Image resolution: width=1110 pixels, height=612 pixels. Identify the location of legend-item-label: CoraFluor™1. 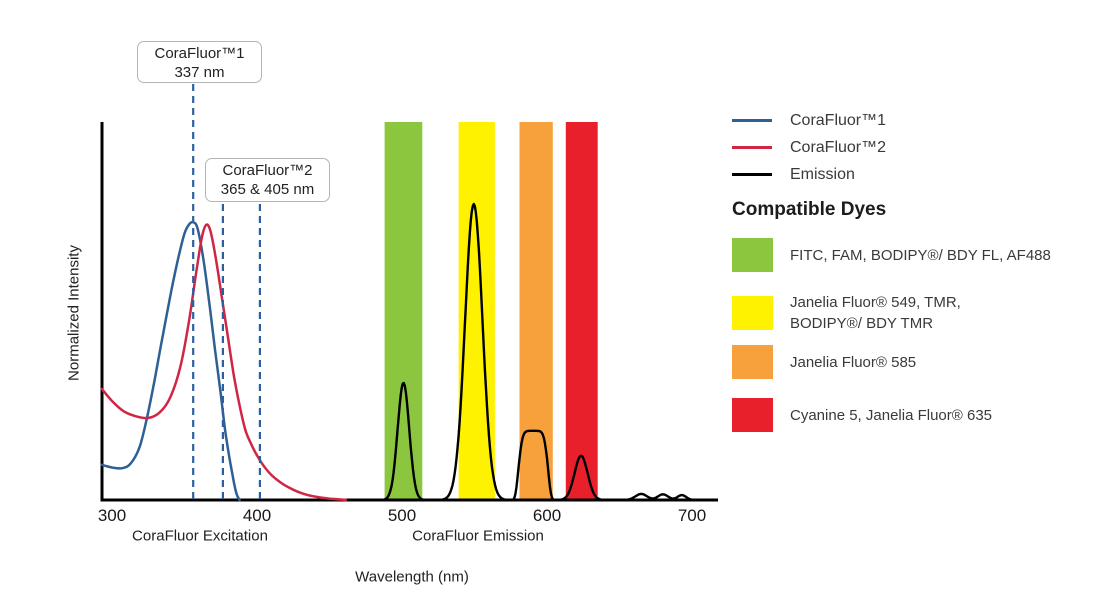
(838, 120).